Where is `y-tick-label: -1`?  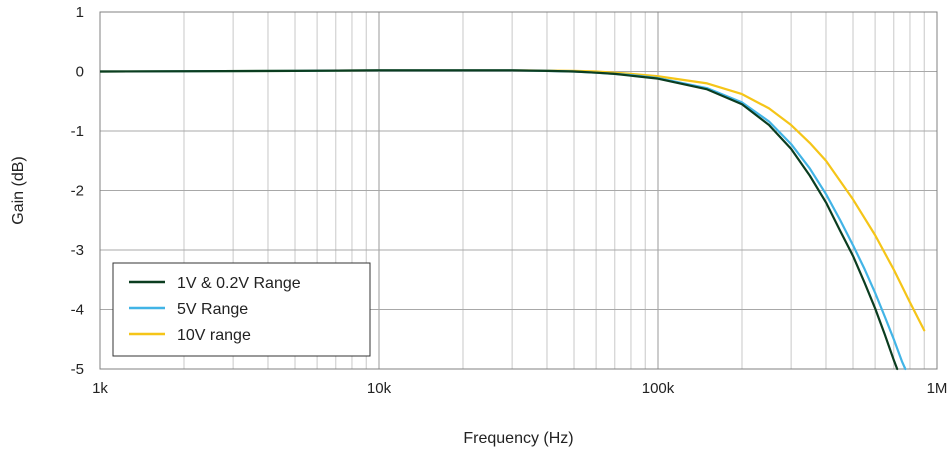 y-tick-label: -1 is located at coordinates (77, 131).